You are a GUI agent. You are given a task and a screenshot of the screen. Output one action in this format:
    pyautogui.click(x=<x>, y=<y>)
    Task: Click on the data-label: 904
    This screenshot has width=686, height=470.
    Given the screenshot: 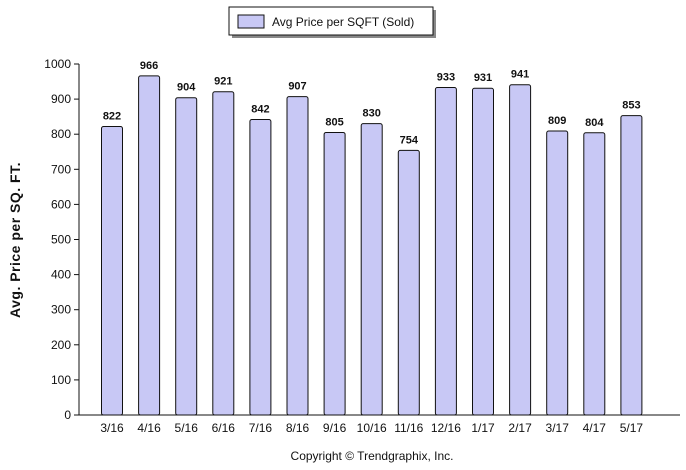 What is the action you would take?
    pyautogui.click(x=186, y=88)
    